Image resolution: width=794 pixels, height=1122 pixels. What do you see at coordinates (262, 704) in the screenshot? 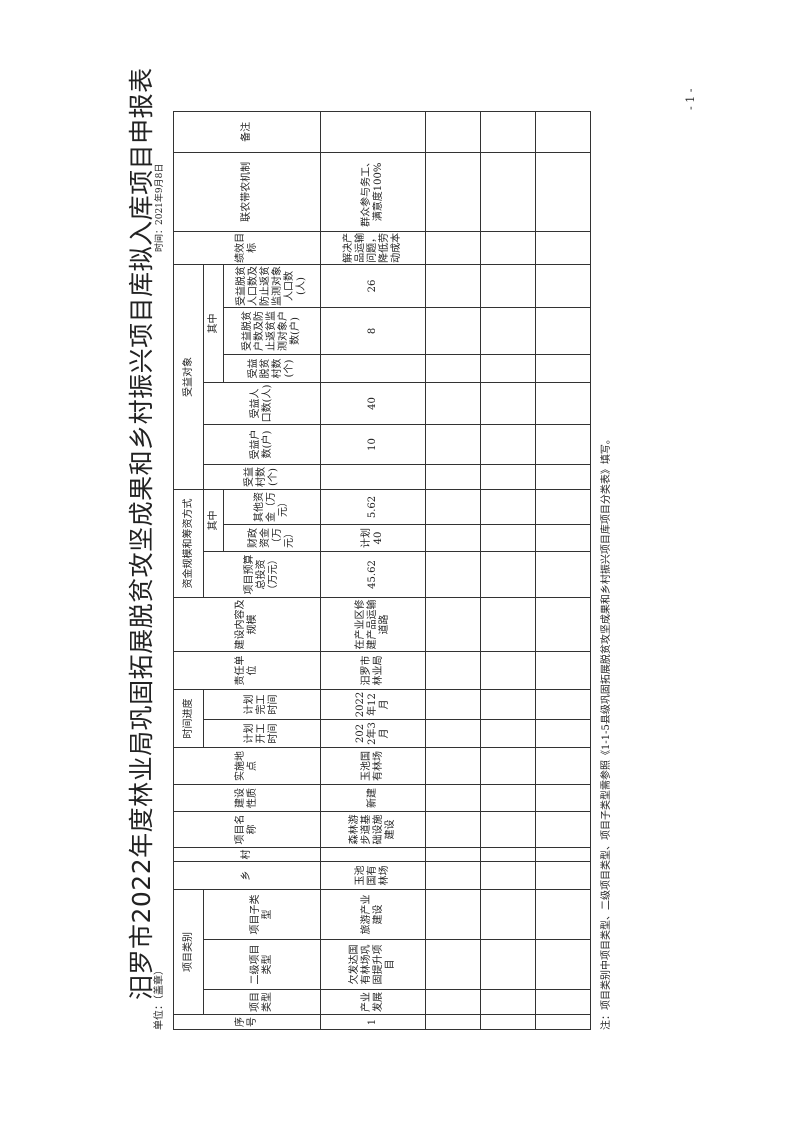
I see `header-end: 计划完工时间` at bounding box center [262, 704].